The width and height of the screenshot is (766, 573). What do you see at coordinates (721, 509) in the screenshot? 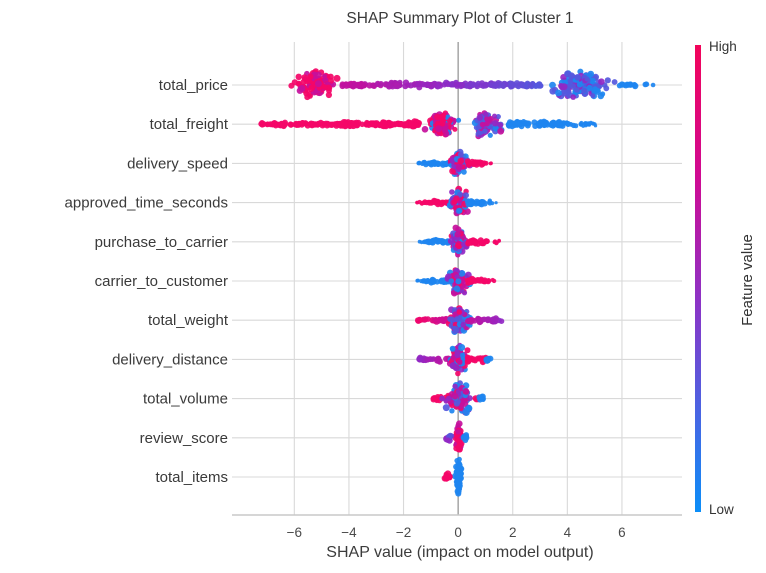
I see `colorbar-low-label: Low` at bounding box center [721, 509].